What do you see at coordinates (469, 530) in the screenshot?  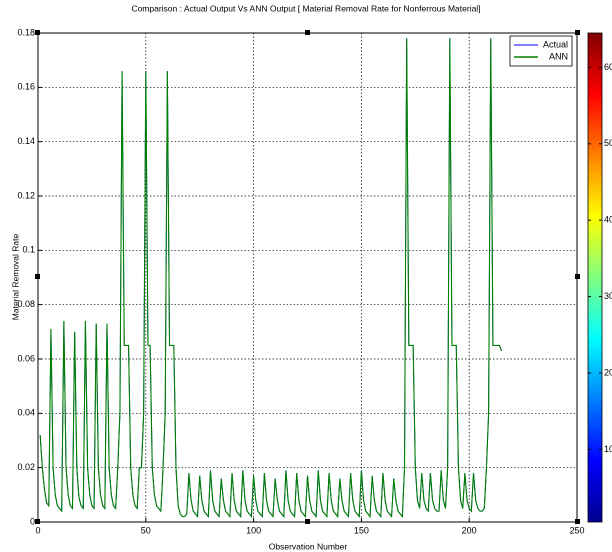 I see `x-tick-label: 200` at bounding box center [469, 530].